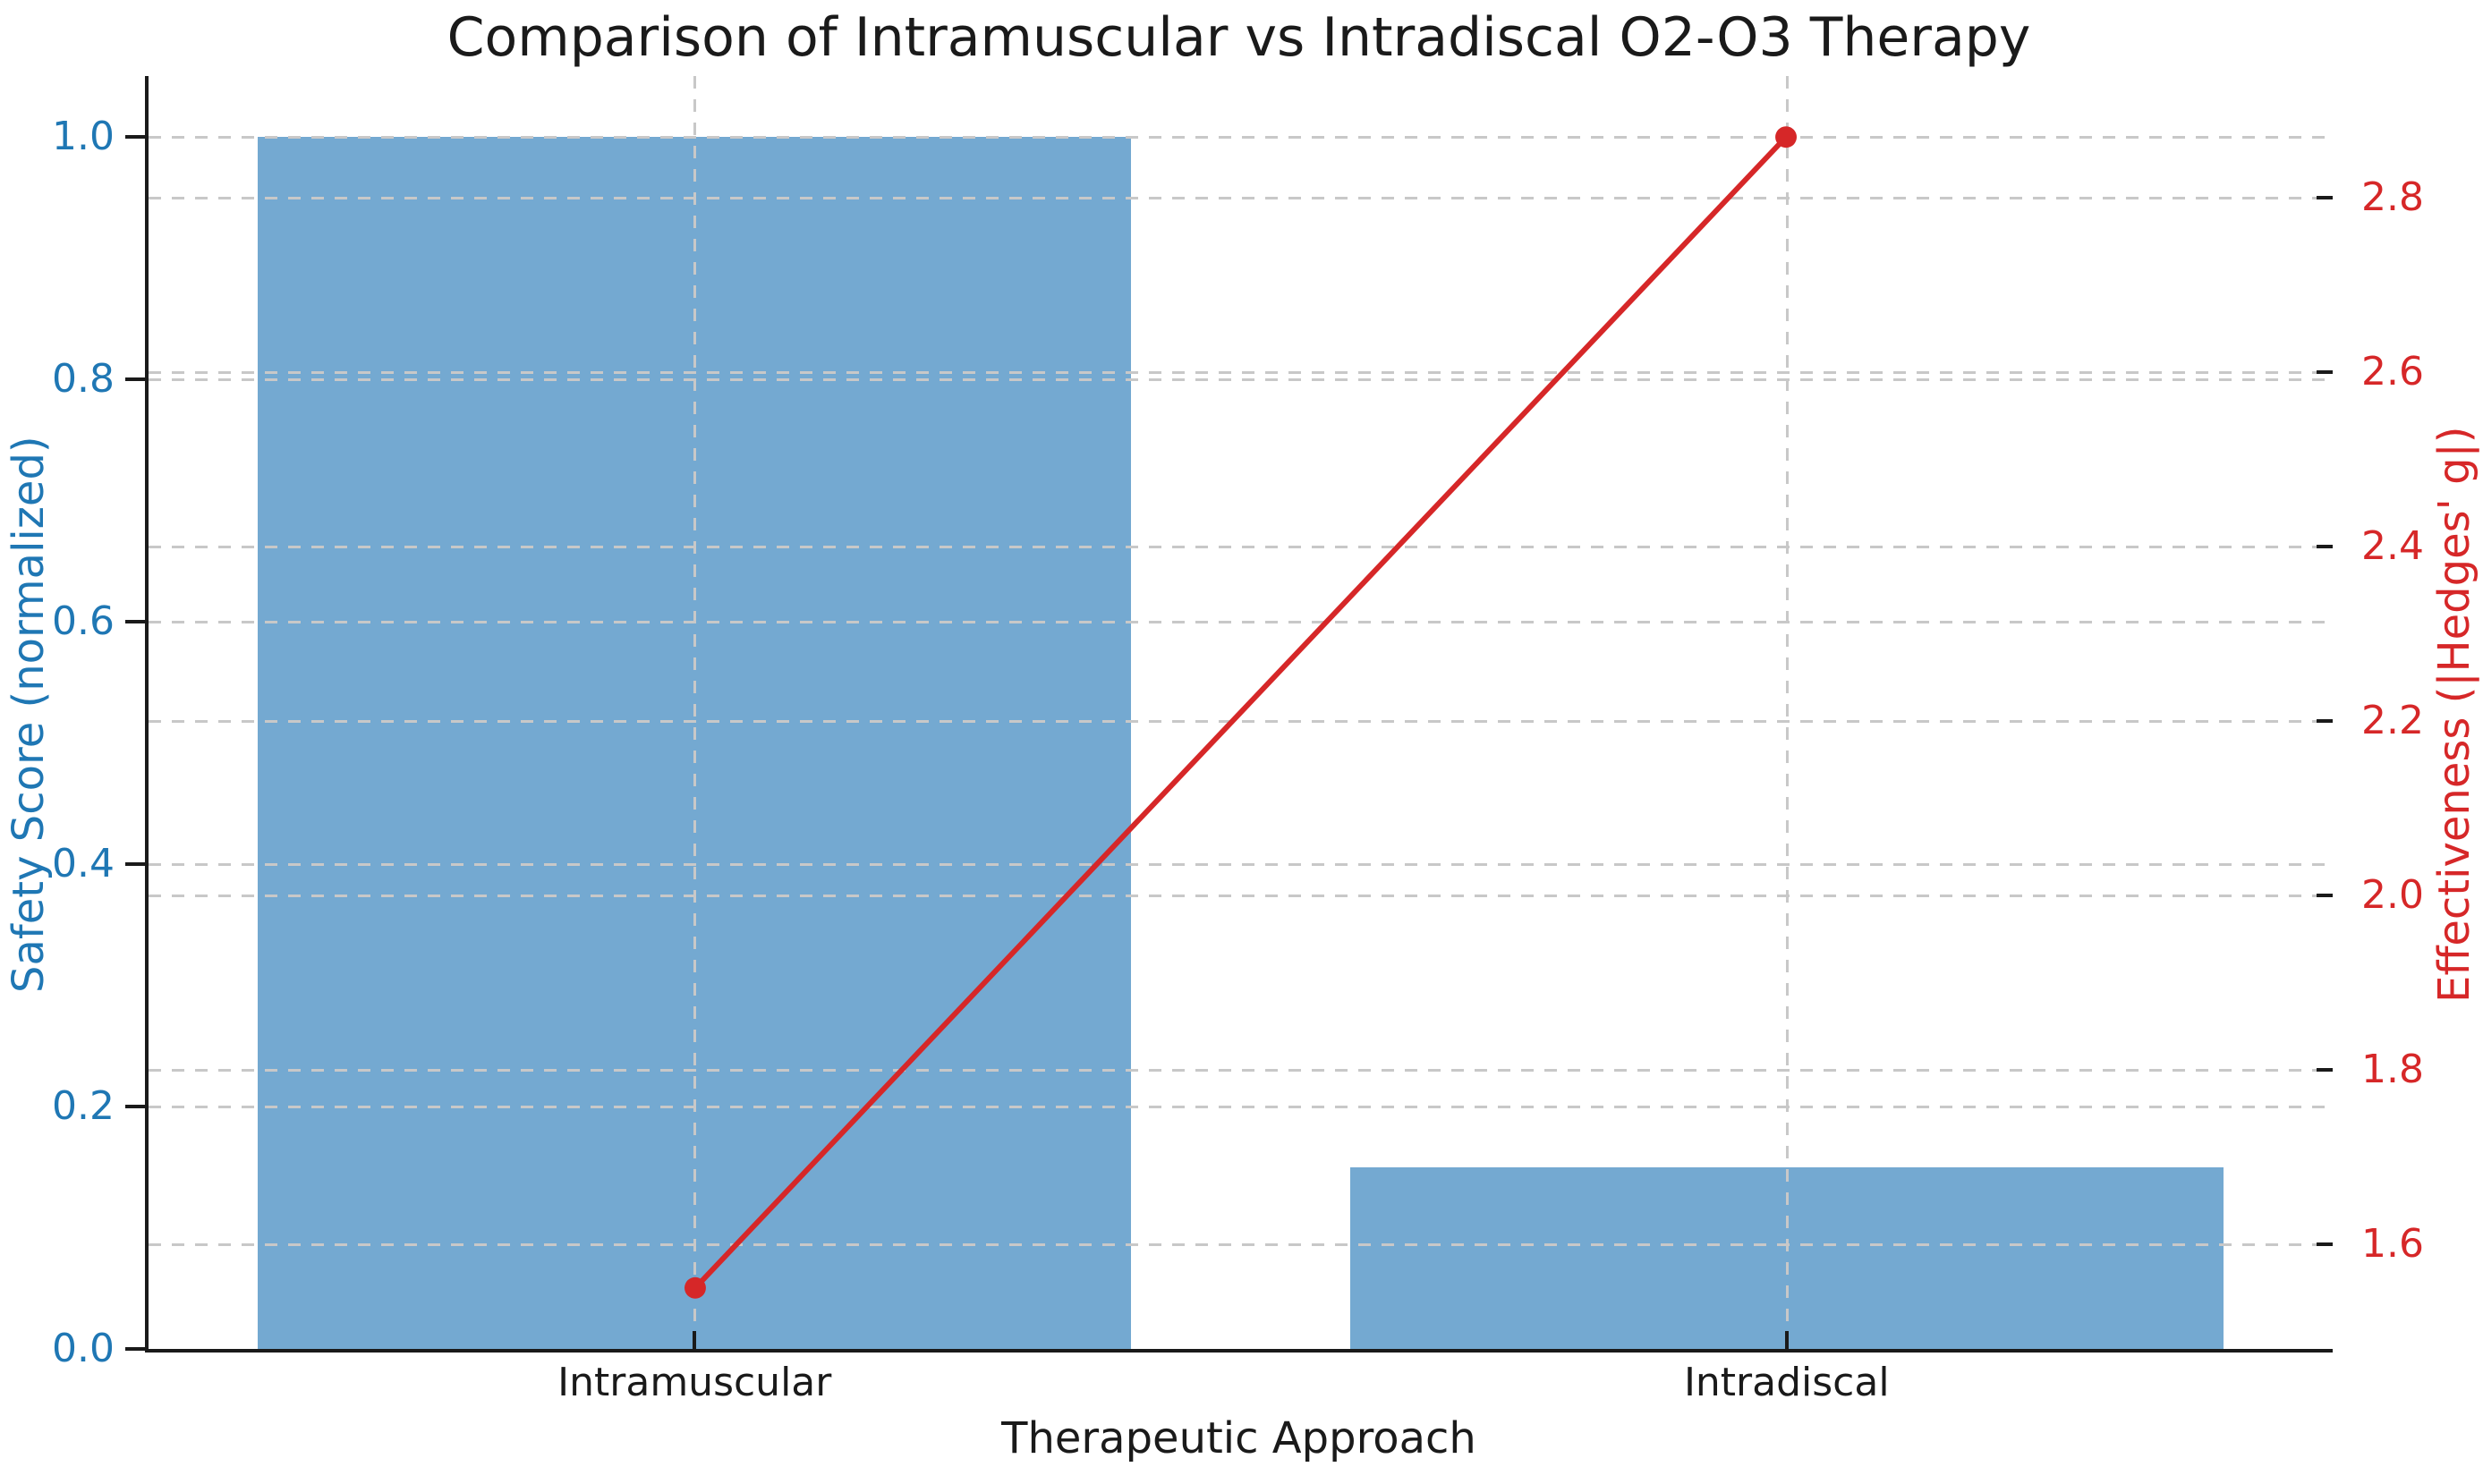  Describe the element at coordinates (2392, 721) in the screenshot. I see `right-tick-label: 2.2` at that location.